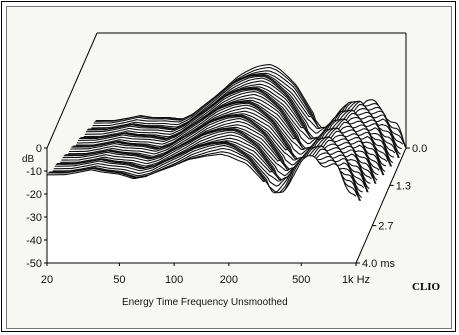 Image resolution: width=459 pixels, height=335 pixels. Describe the element at coordinates (34, 195) in the screenshot. I see `y-tick-label: -20` at that location.